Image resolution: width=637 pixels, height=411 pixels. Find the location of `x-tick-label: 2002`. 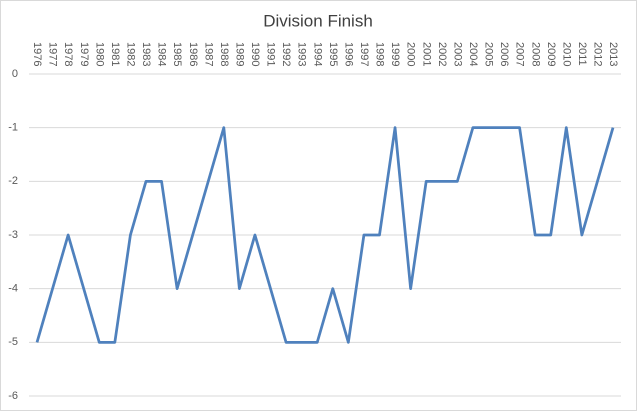

x-tick-label: 2002 is located at coordinates (442, 54).